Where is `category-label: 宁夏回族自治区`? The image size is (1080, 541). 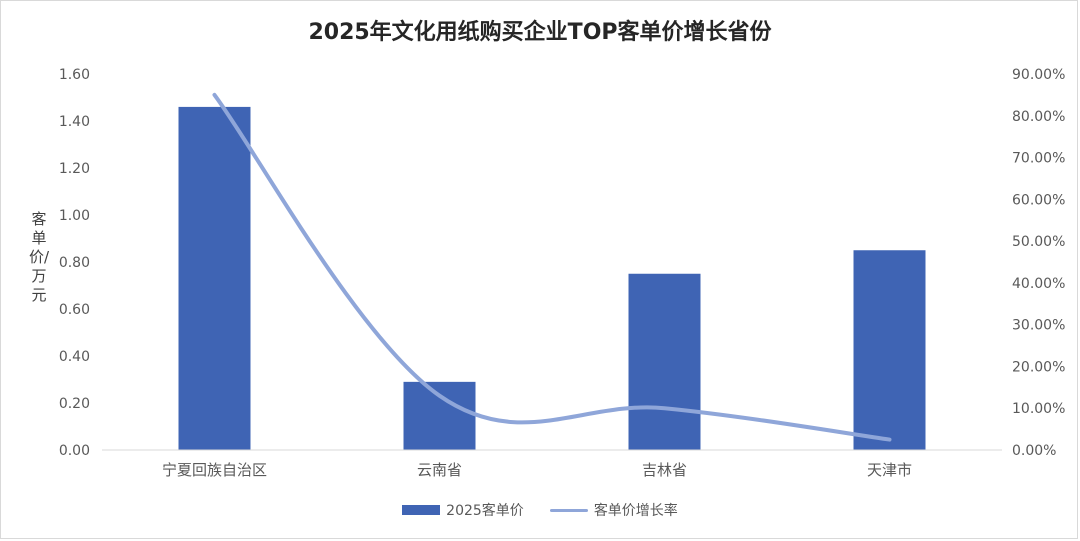 category-label: 宁夏回族自治区 is located at coordinates (214, 470).